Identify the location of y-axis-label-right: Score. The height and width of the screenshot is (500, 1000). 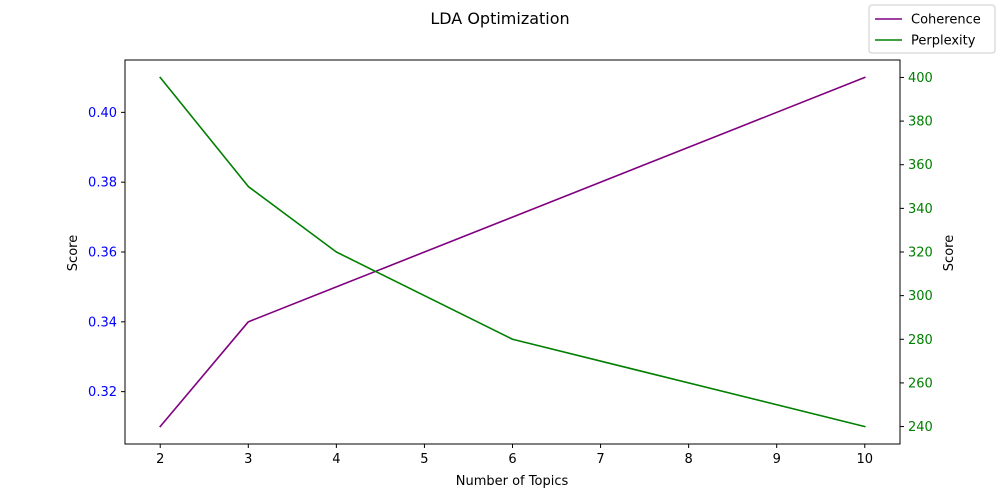
(949, 253).